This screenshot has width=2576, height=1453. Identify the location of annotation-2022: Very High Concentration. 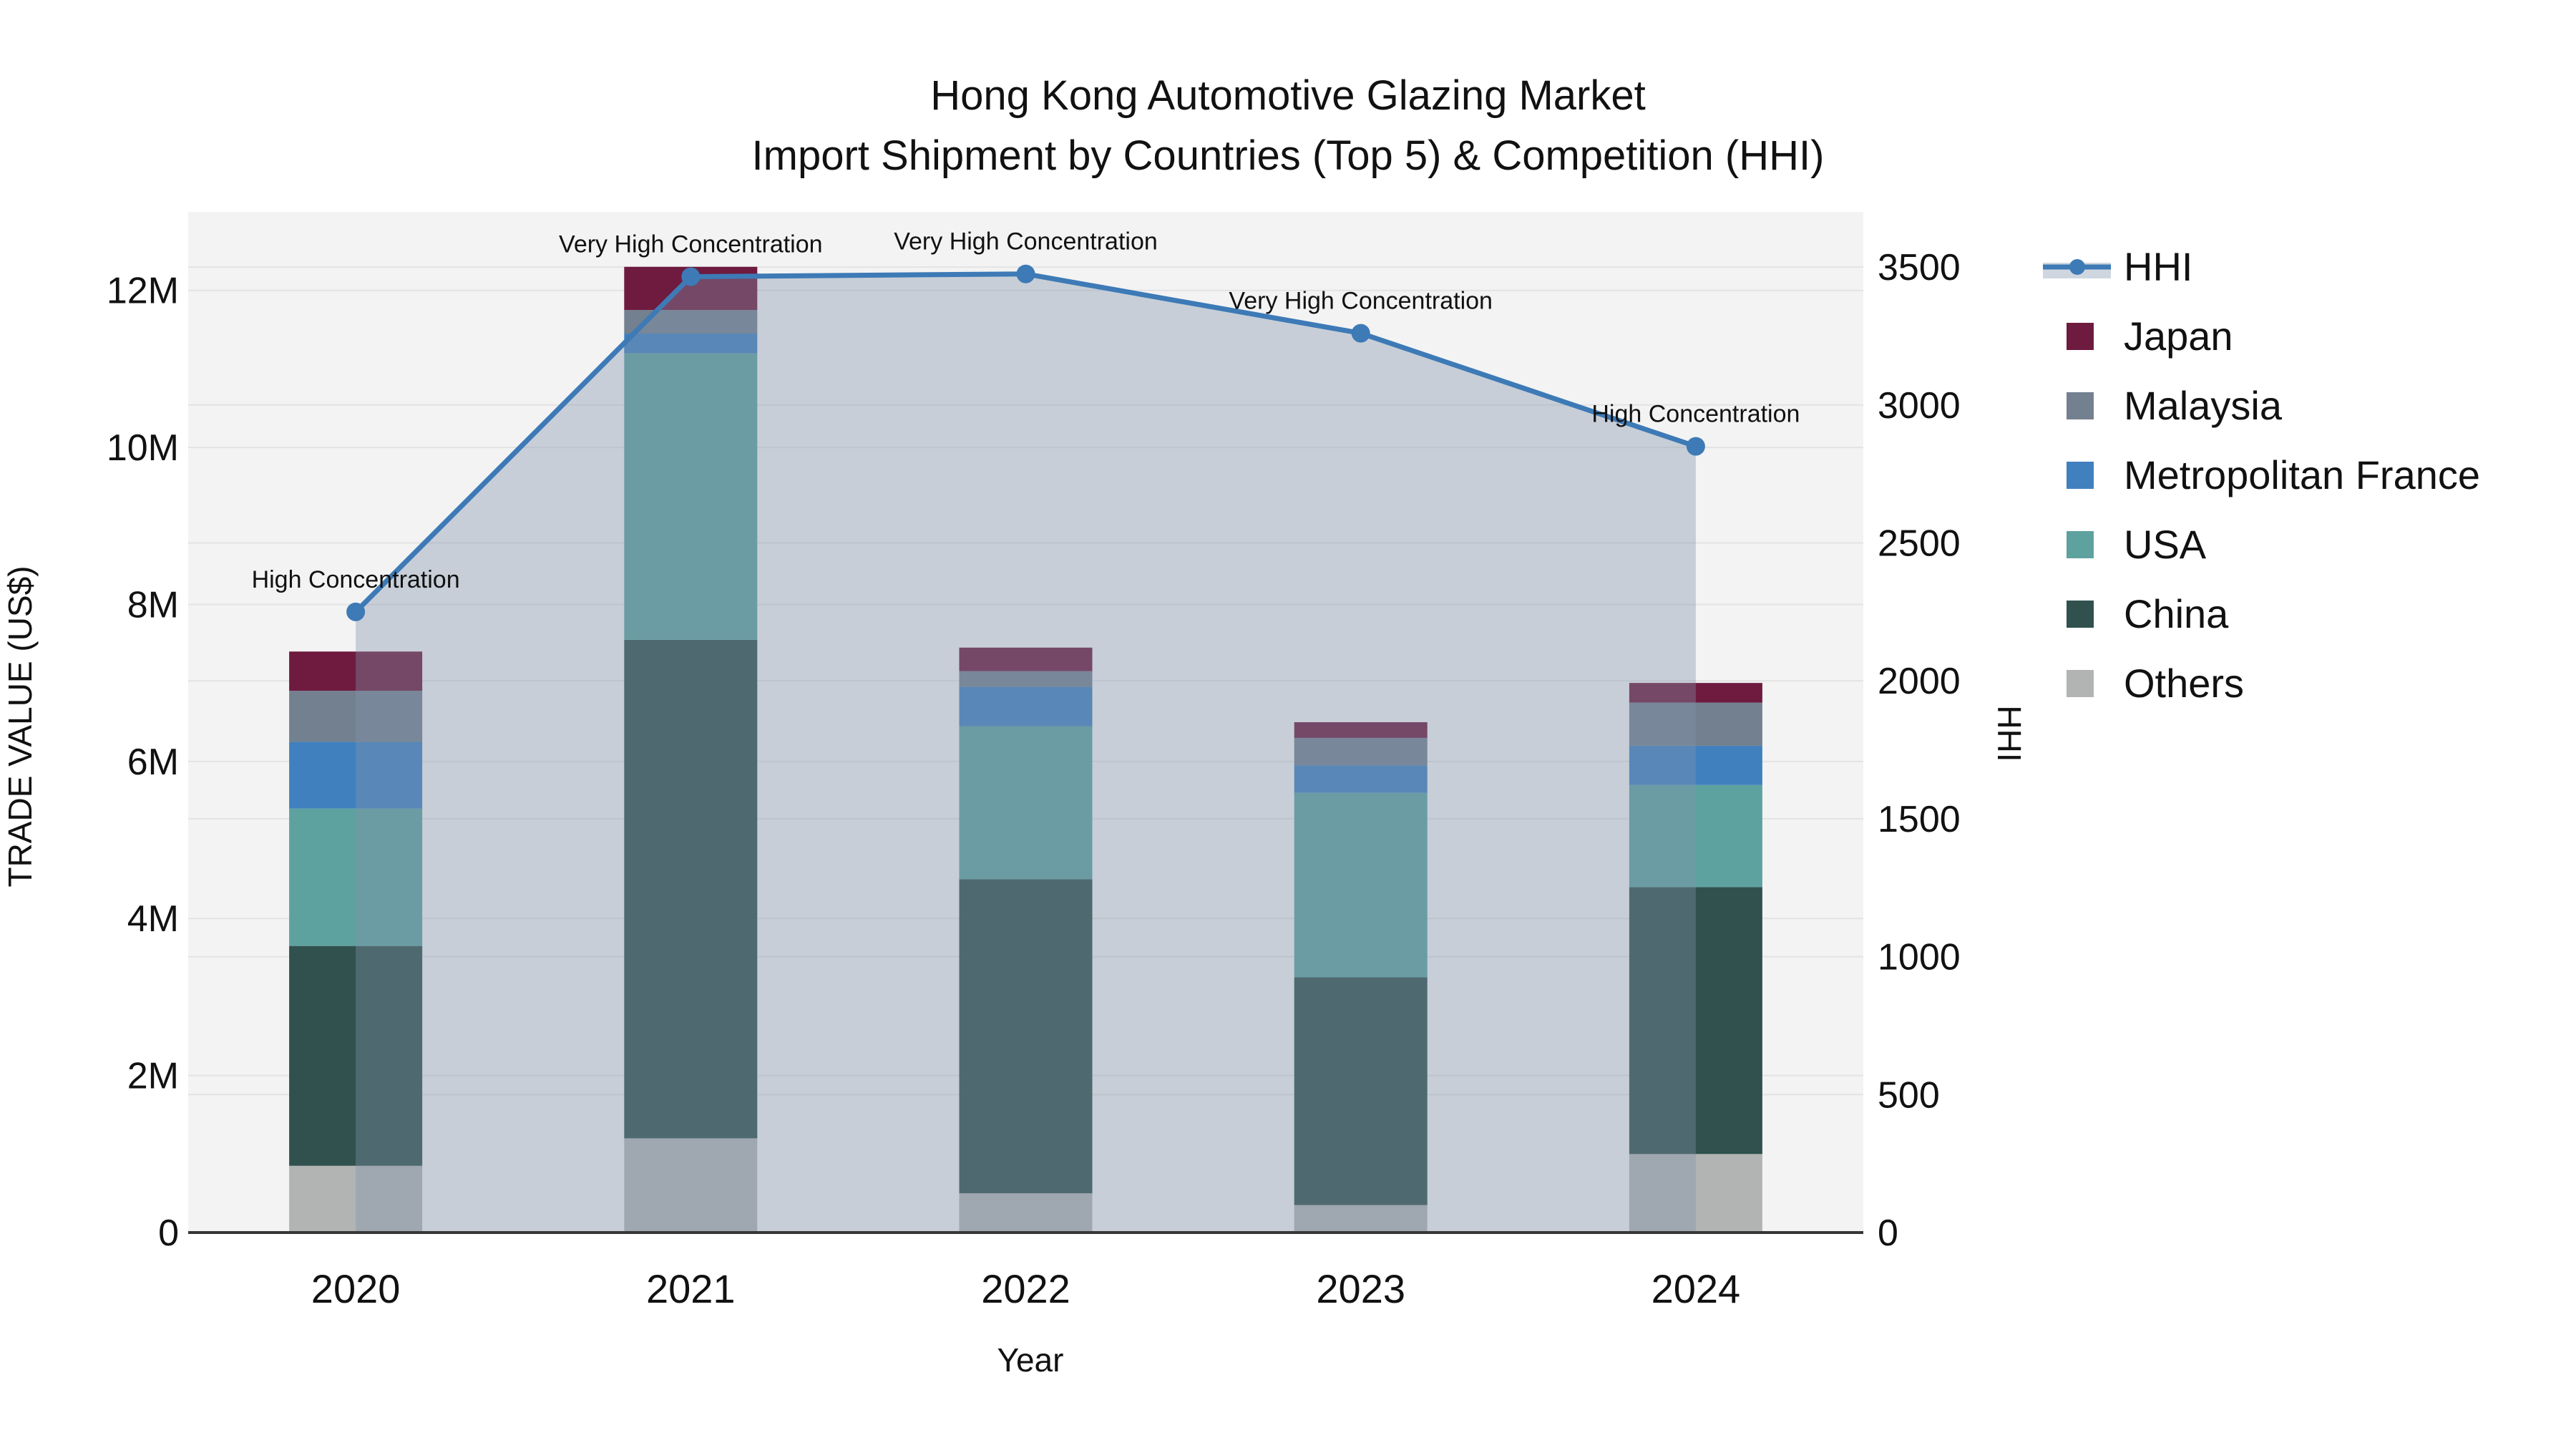
(1026, 242).